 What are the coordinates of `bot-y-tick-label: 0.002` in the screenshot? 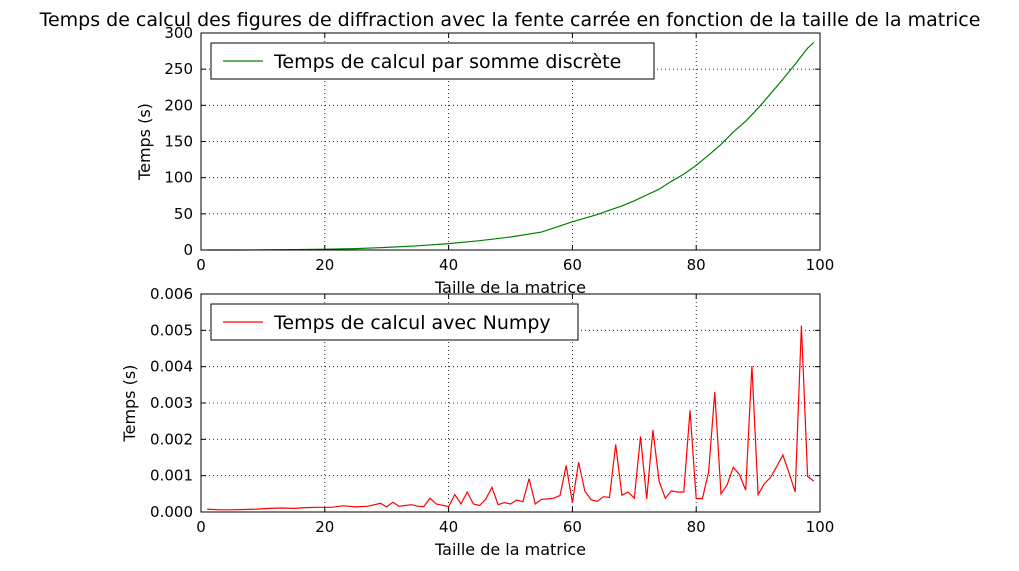 It's located at (171, 439).